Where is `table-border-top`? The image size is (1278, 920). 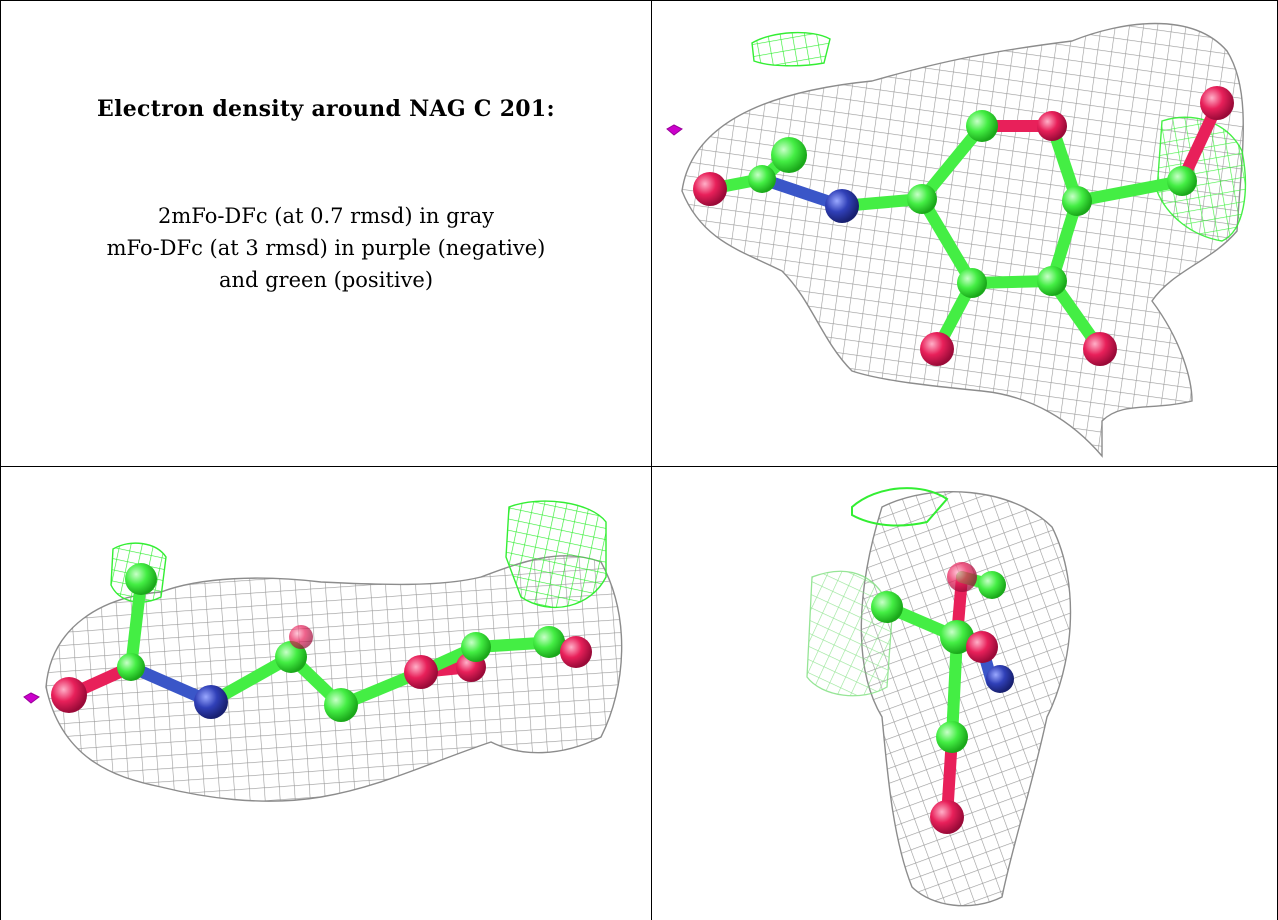 table-border-top is located at coordinates (639, 0).